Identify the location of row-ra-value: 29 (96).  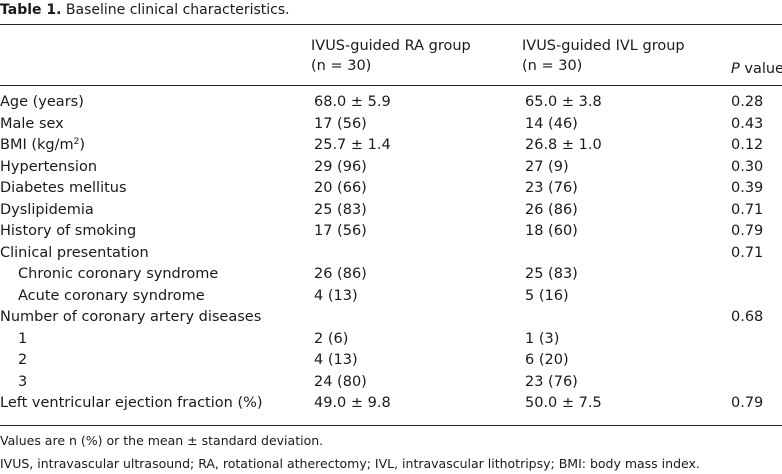
(340, 166).